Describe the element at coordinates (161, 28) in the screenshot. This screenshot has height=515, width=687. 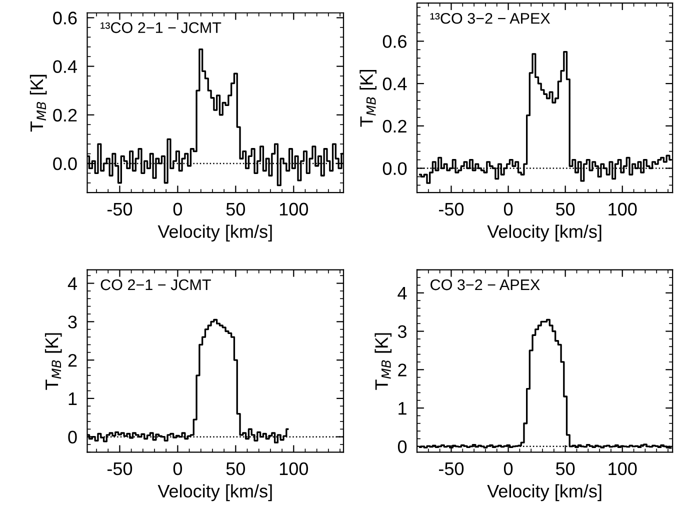
I see `chart-title: ¹³CO 2−1 − JCMT` at that location.